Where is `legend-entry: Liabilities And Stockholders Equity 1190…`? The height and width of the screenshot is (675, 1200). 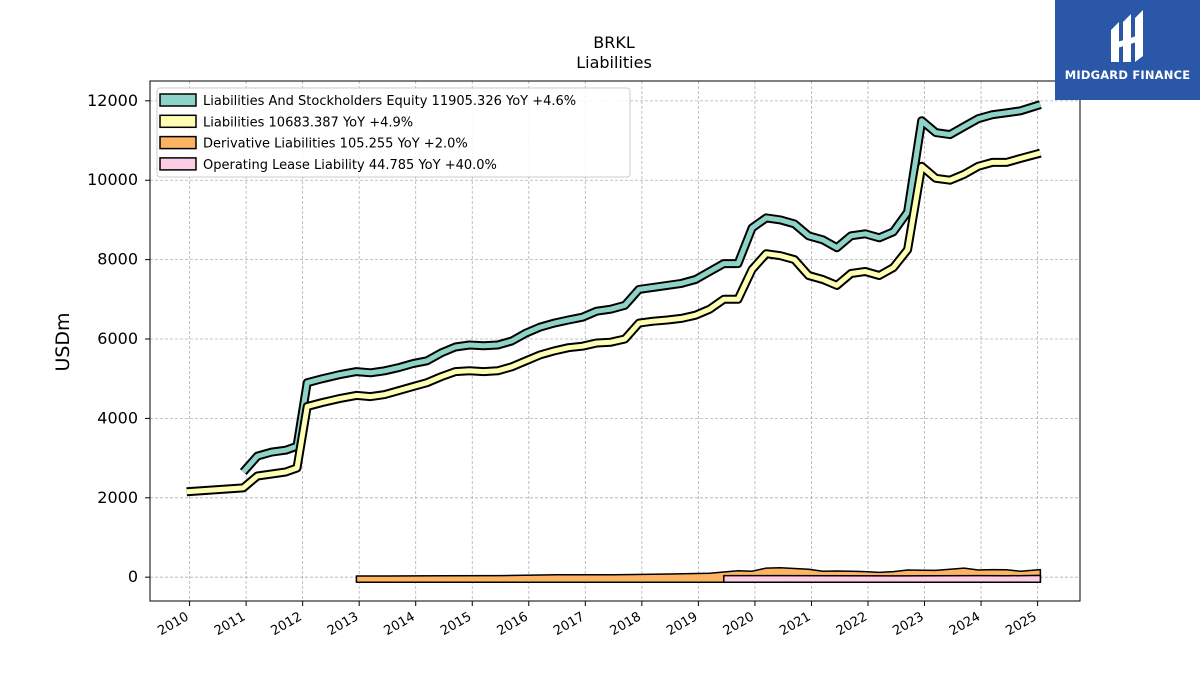 legend-entry: Liabilities And Stockholders Equity 1190… is located at coordinates (389, 101).